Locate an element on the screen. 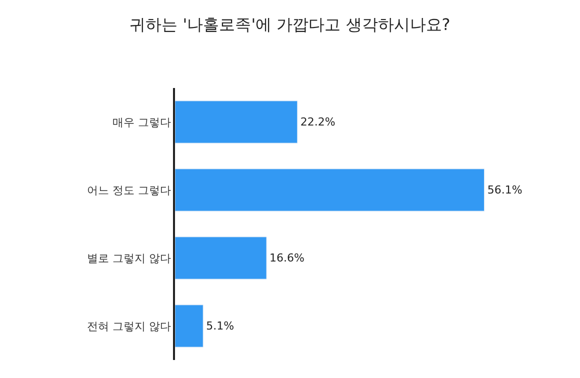 The height and width of the screenshot is (378, 580). data-label: 56.1% is located at coordinates (504, 190).